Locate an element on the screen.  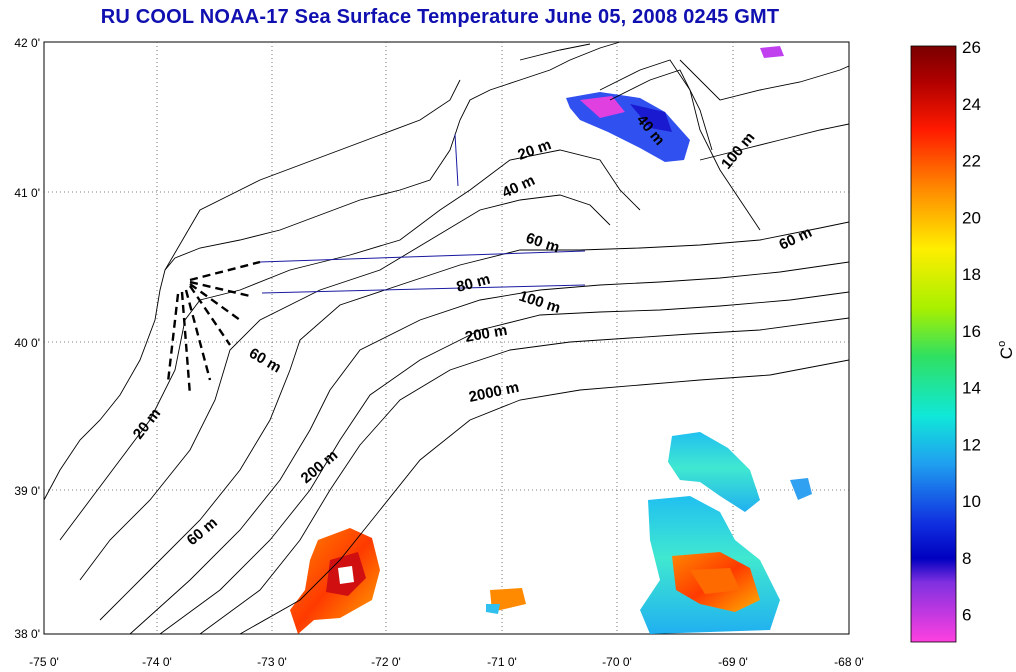
colorbar is located at coordinates (933, 344).